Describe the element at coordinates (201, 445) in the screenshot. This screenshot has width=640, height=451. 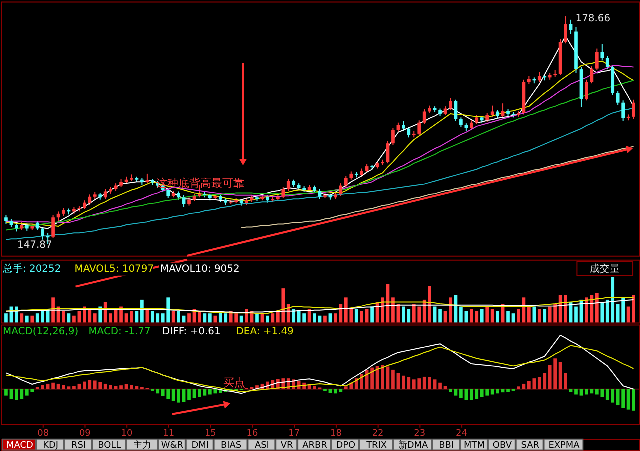
I see `text: DMI` at that location.